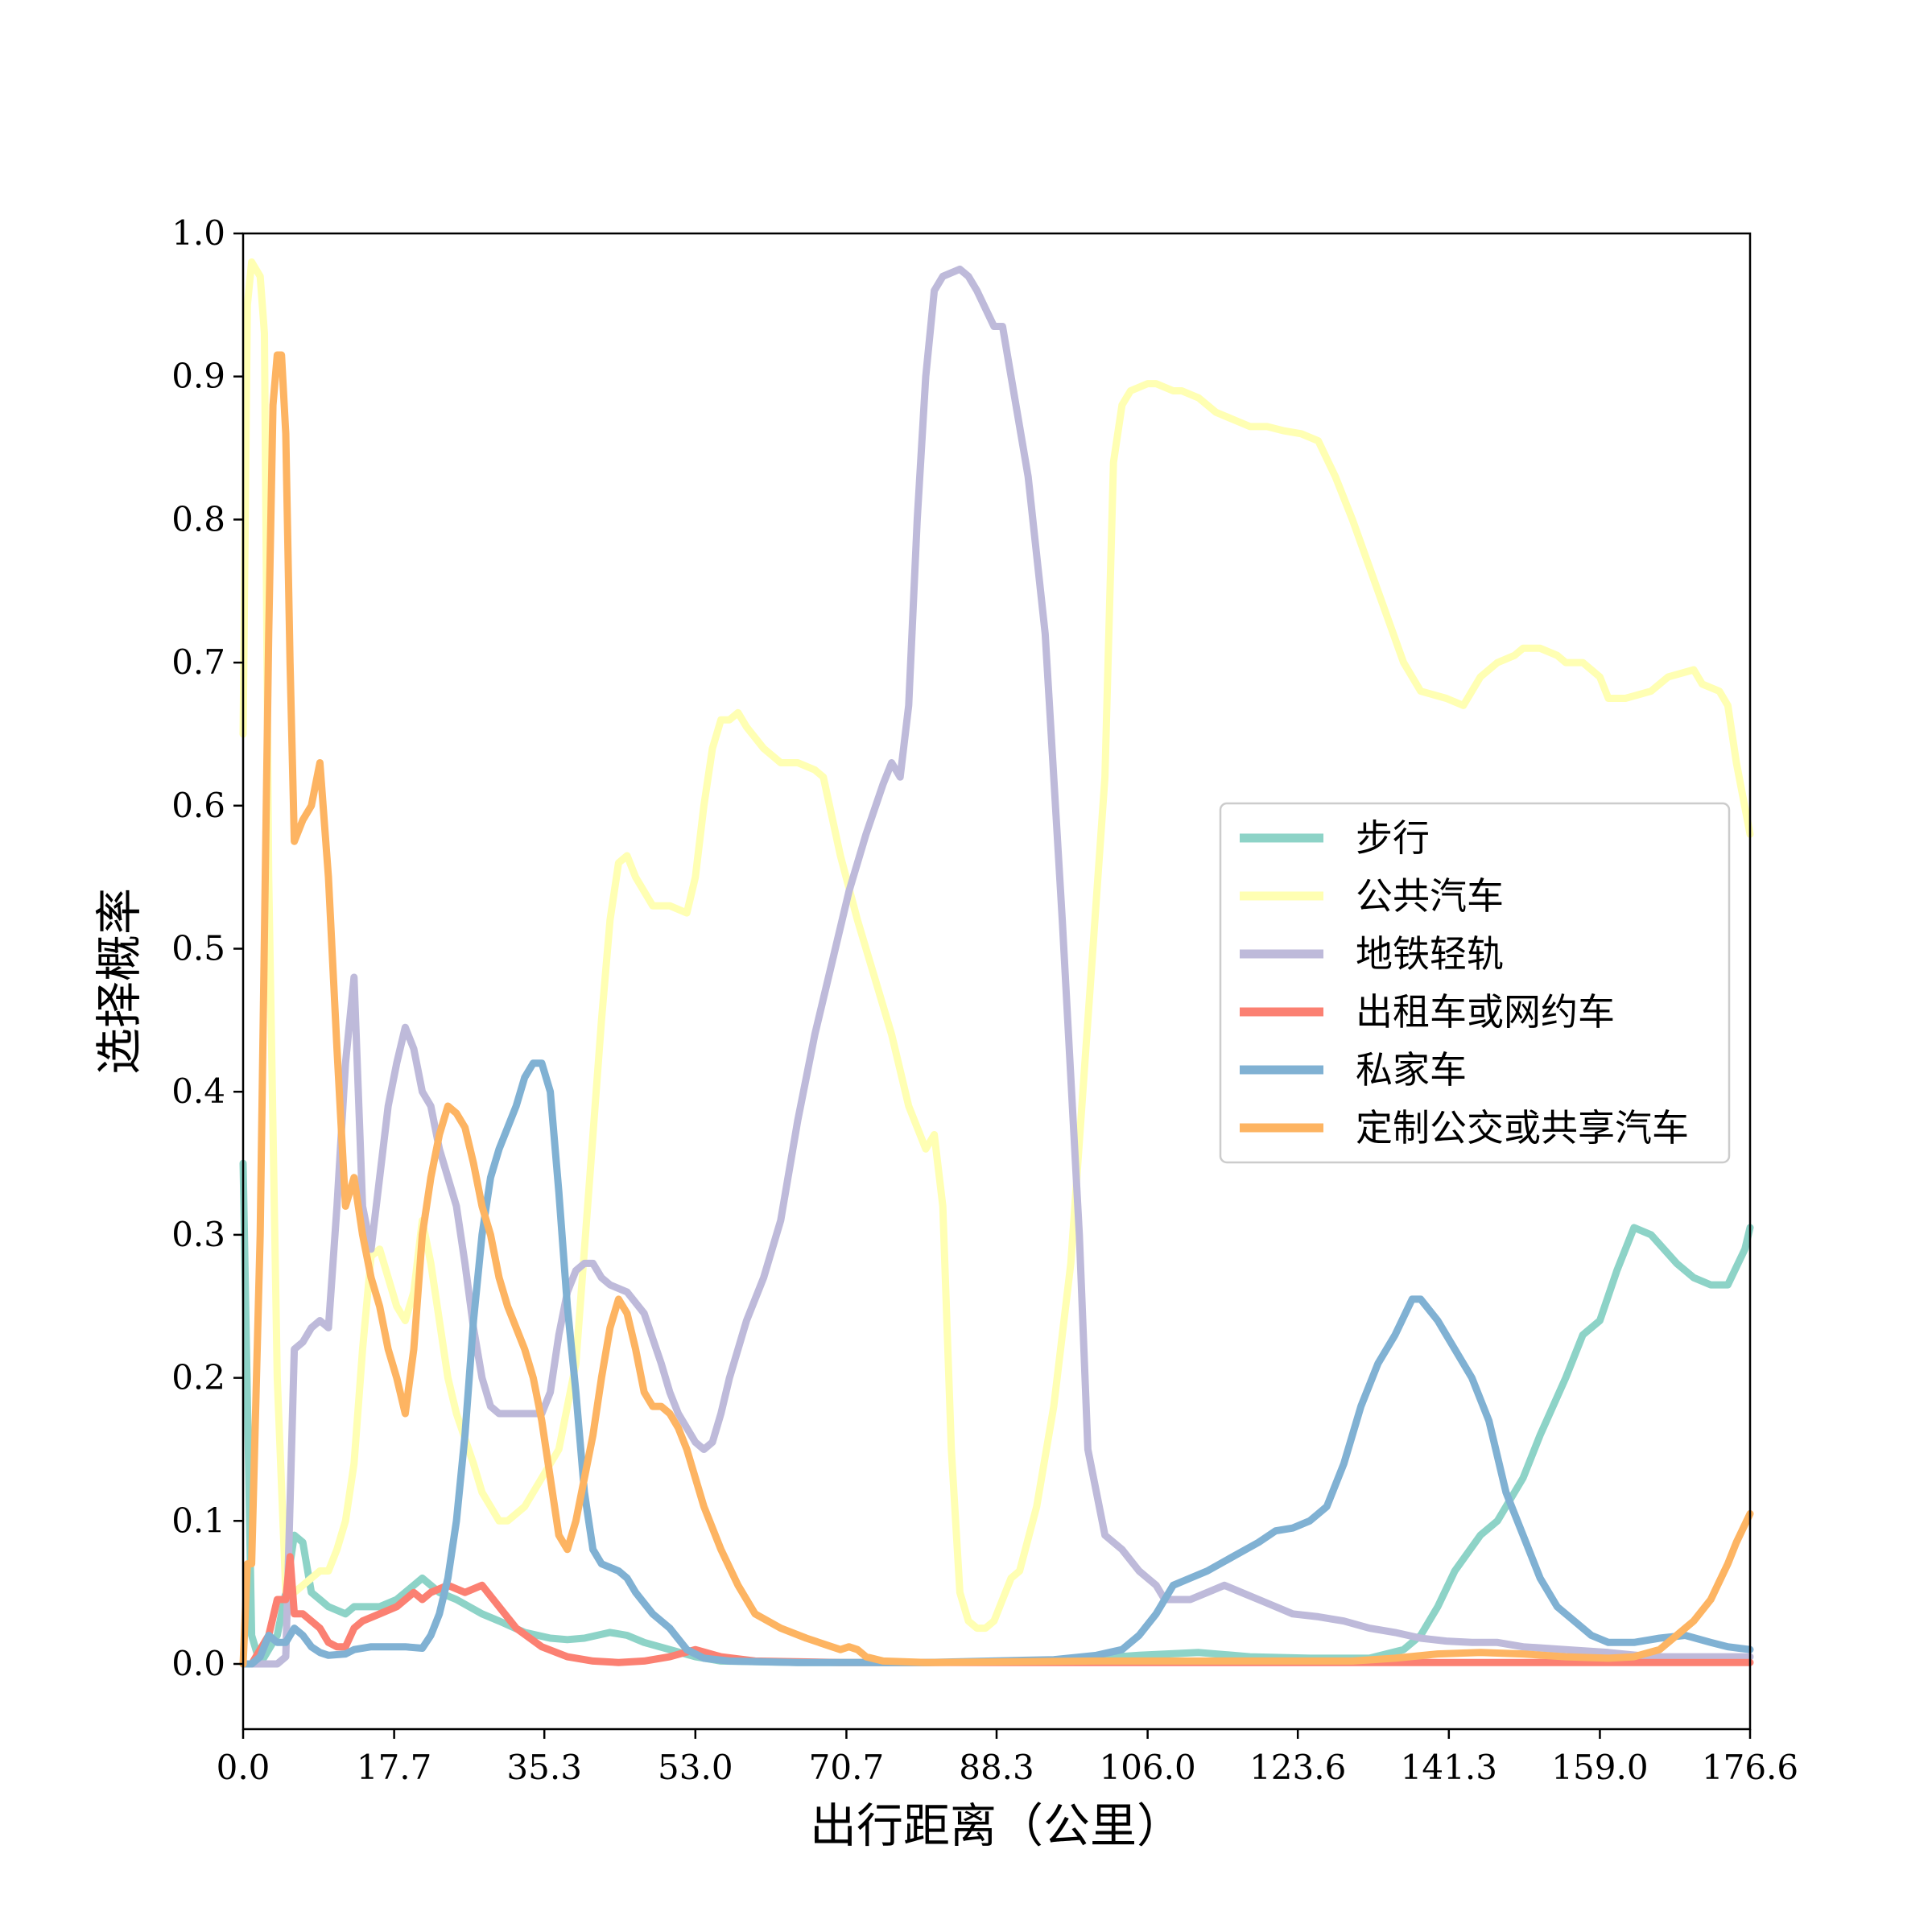  What do you see at coordinates (1411, 1070) in the screenshot?
I see `legend-label-4: 私家车` at bounding box center [1411, 1070].